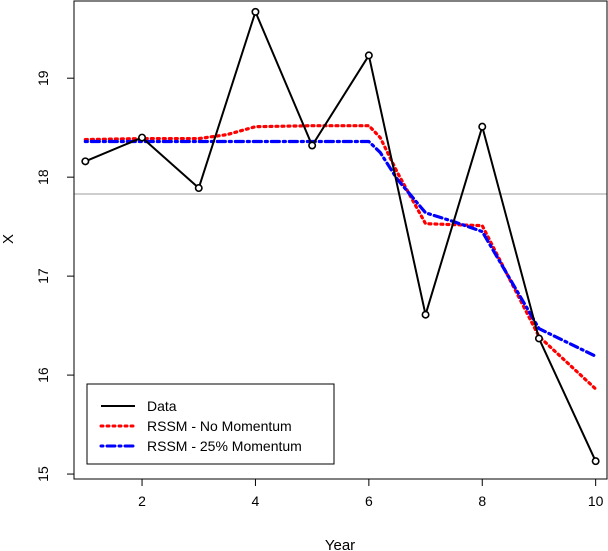 This screenshot has height=551, width=608. What do you see at coordinates (219, 426) in the screenshot?
I see `legend-label-no-momentum: RSSM - No Momentum` at bounding box center [219, 426].